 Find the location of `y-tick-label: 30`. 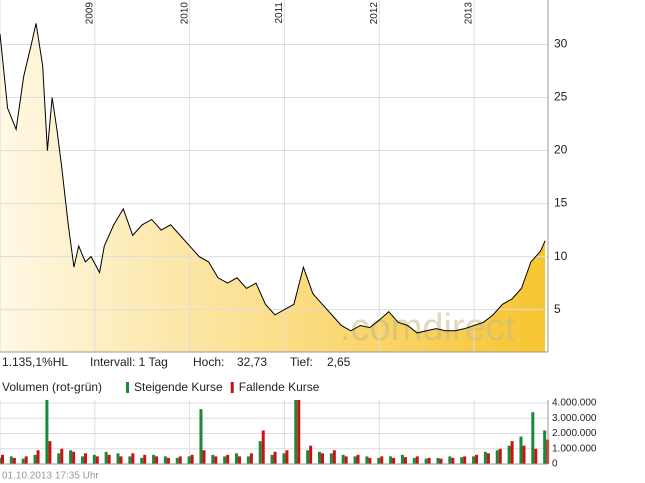

y-tick-label: 30 is located at coordinates (561, 44).